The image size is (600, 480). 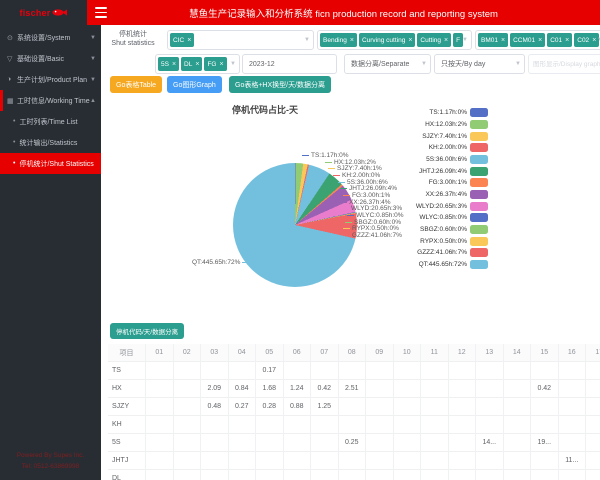 I want to click on filter-tag: FG ×, so click(x=215, y=64).